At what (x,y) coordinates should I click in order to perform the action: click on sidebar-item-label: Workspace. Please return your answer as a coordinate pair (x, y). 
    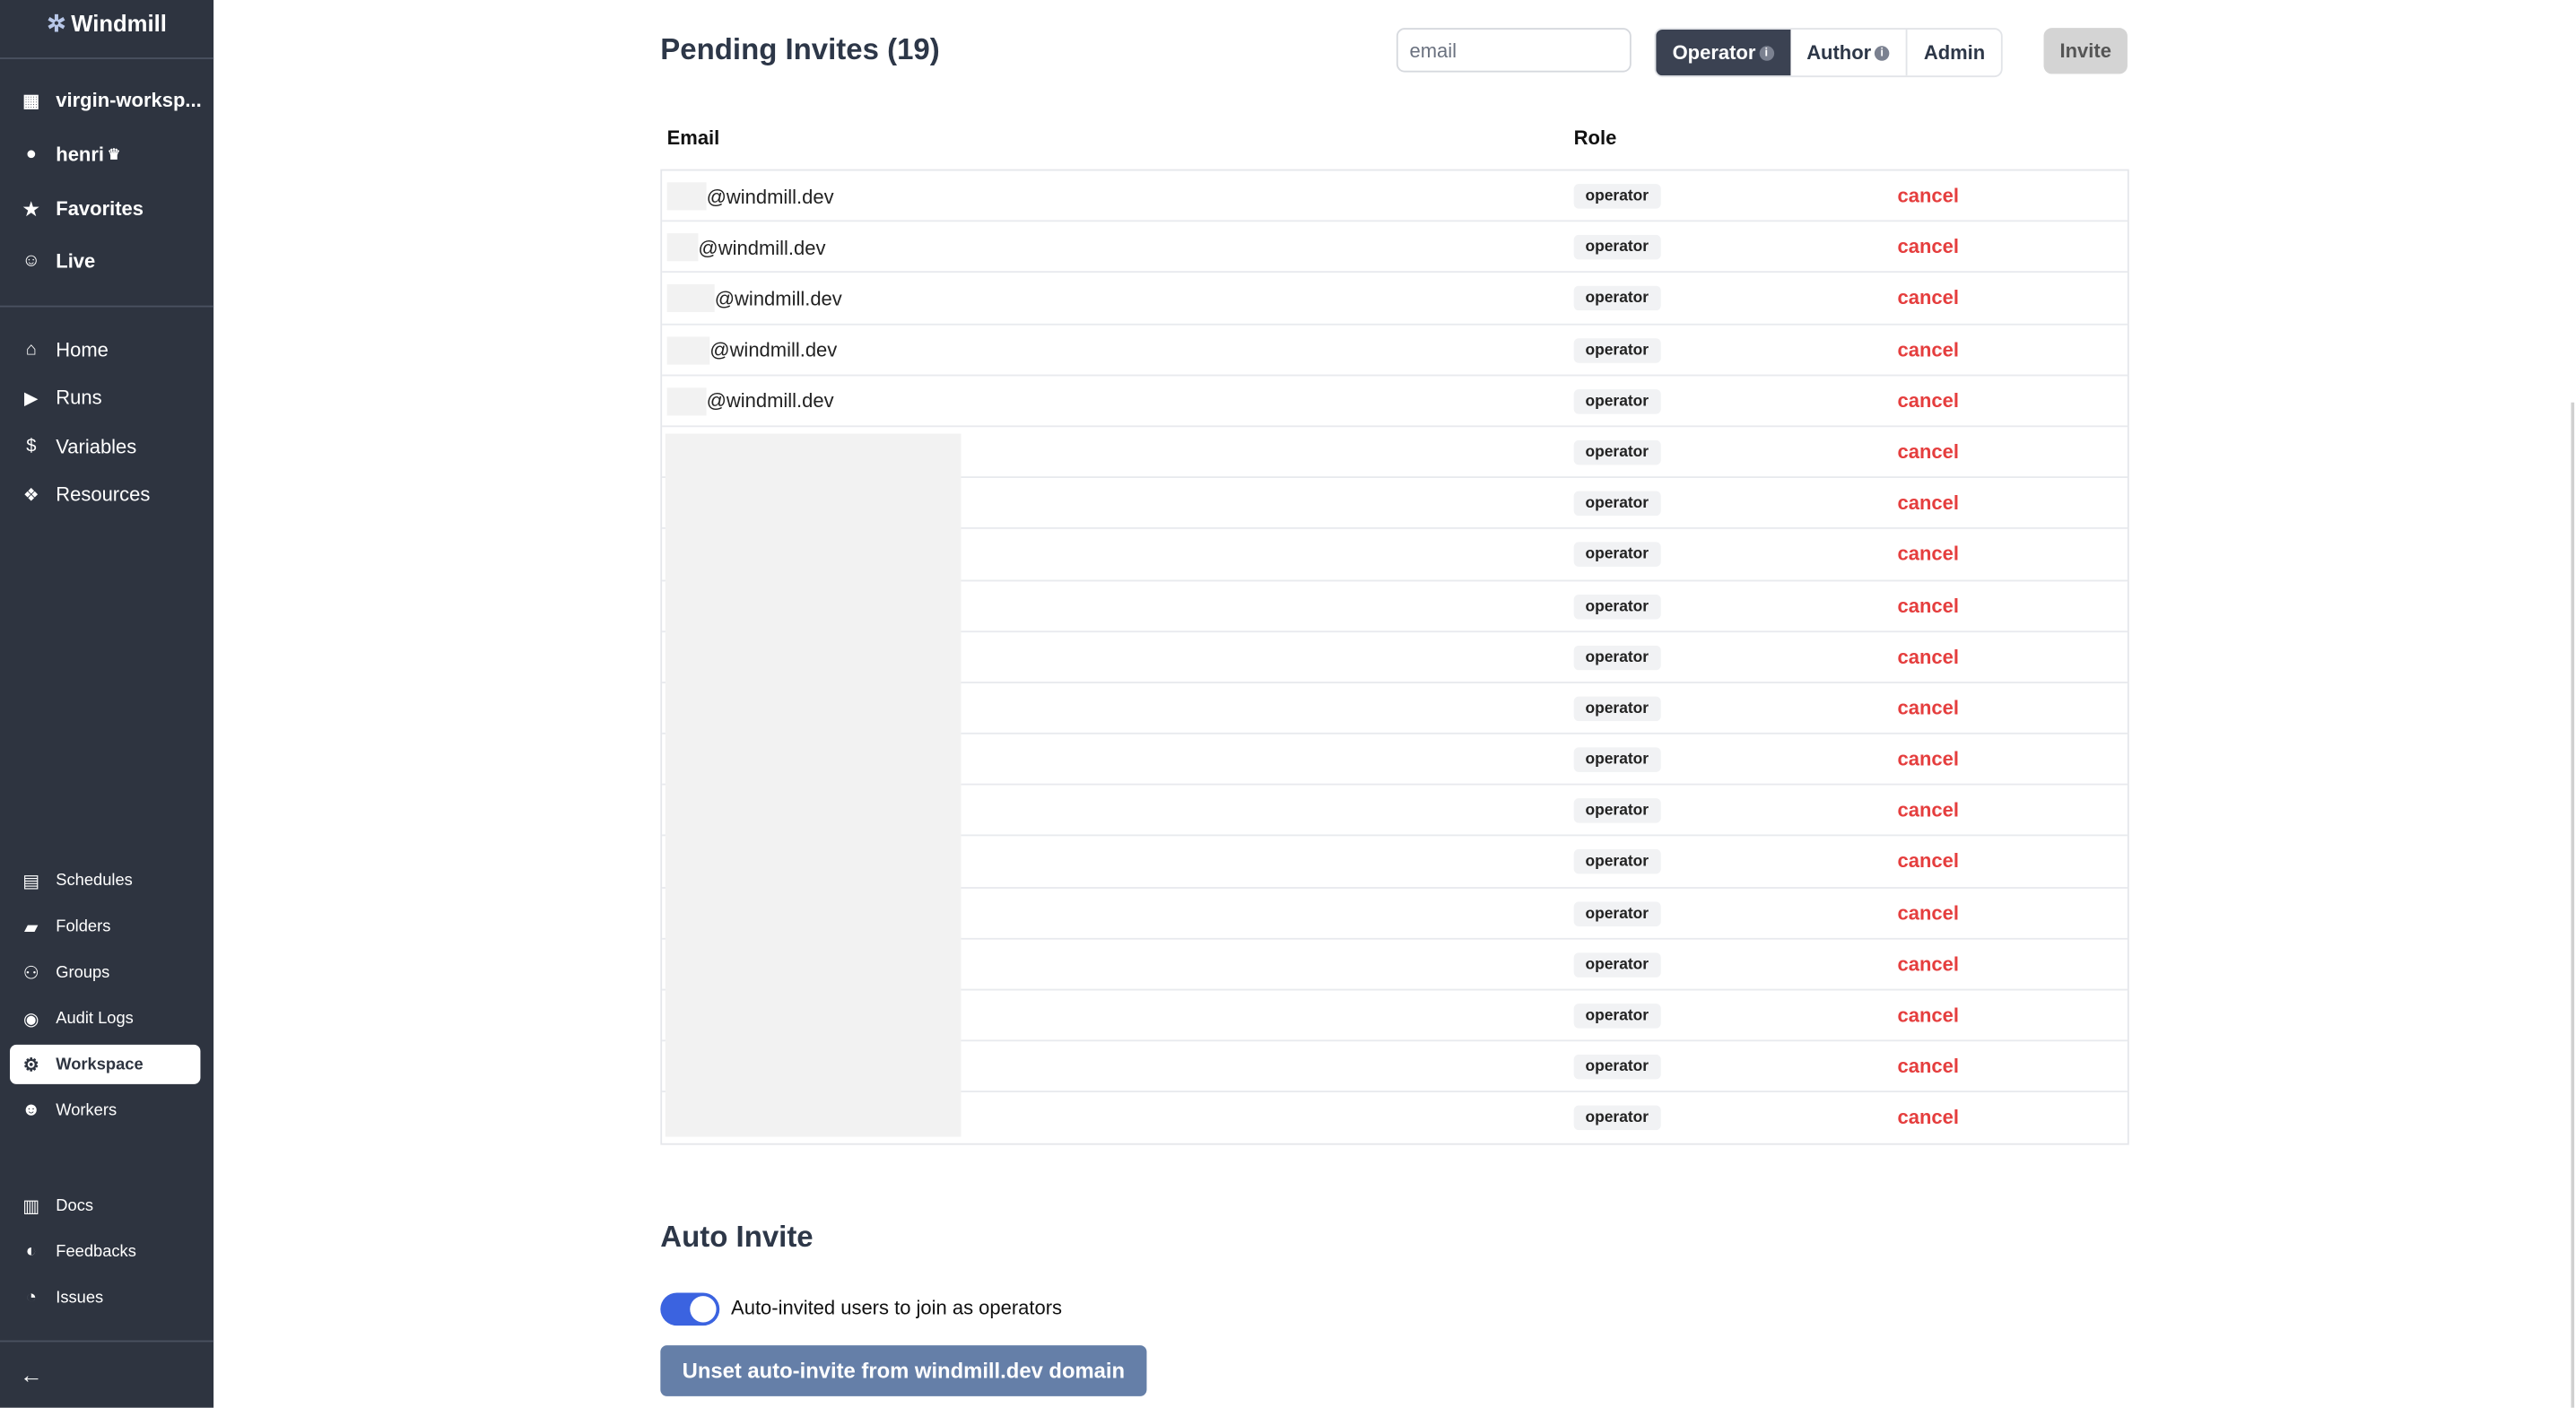
    Looking at the image, I should click on (100, 1064).